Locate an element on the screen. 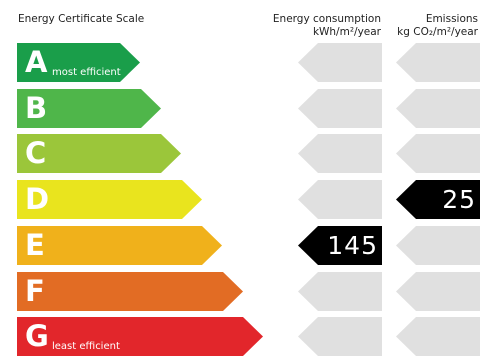  rating-letter: D is located at coordinates (37, 199).